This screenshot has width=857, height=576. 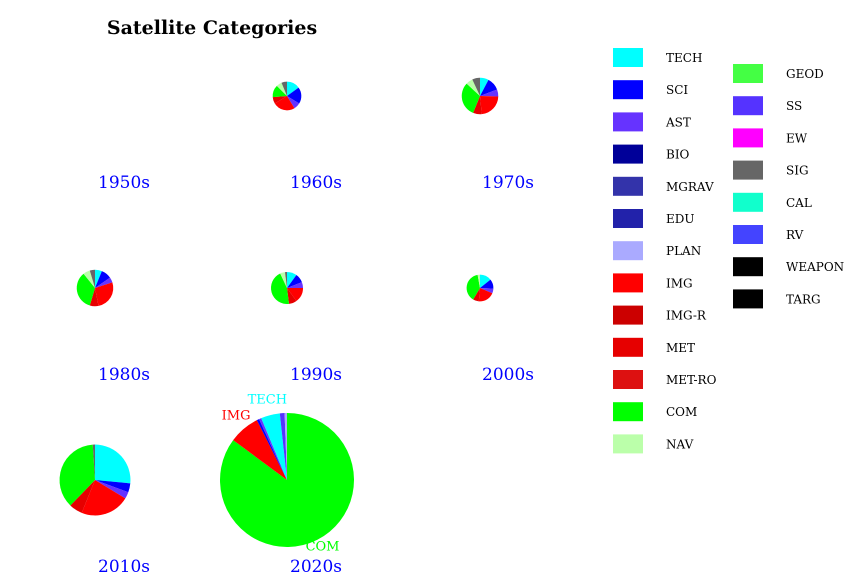 I want to click on legend-label: EW, so click(x=797, y=138).